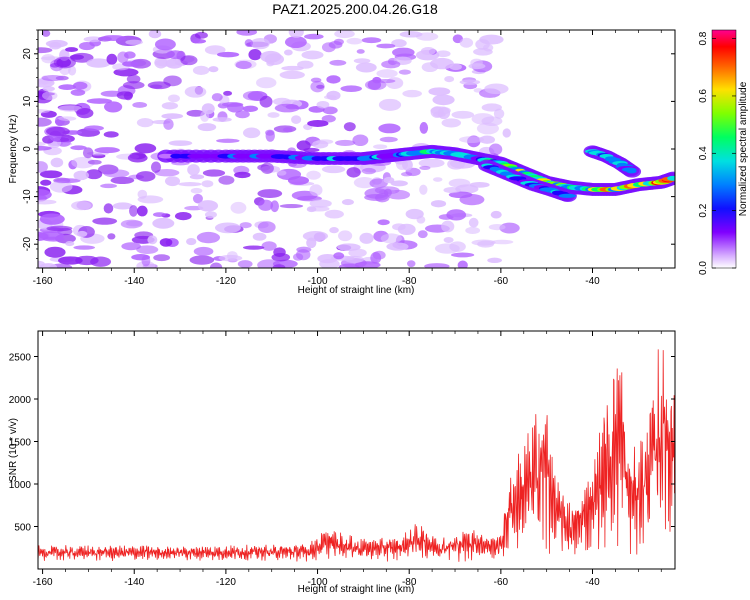  I want to click on snr-x-tick-label: -140, so click(134, 582).